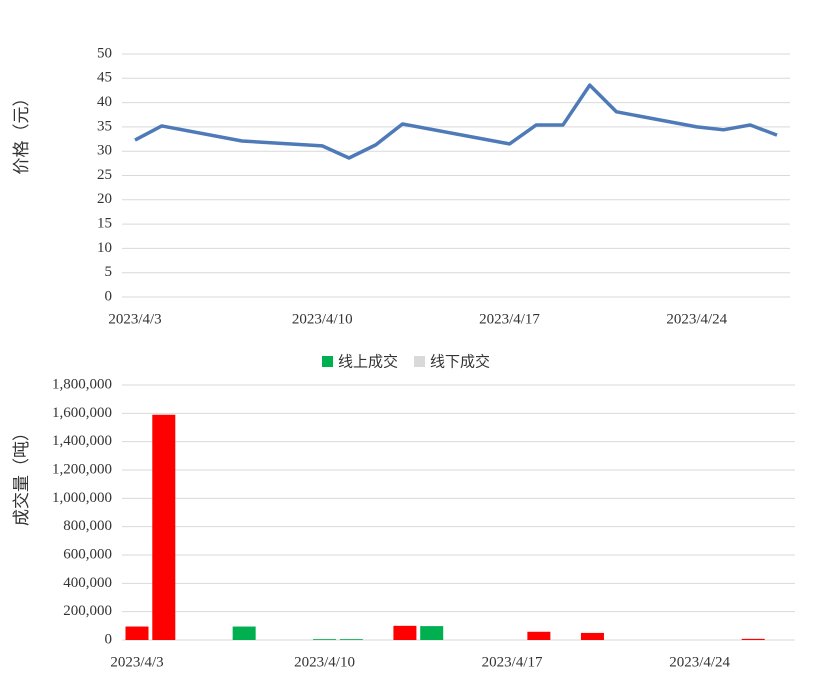  I want to click on y-tick-label: 1,600,000, so click(82, 413).